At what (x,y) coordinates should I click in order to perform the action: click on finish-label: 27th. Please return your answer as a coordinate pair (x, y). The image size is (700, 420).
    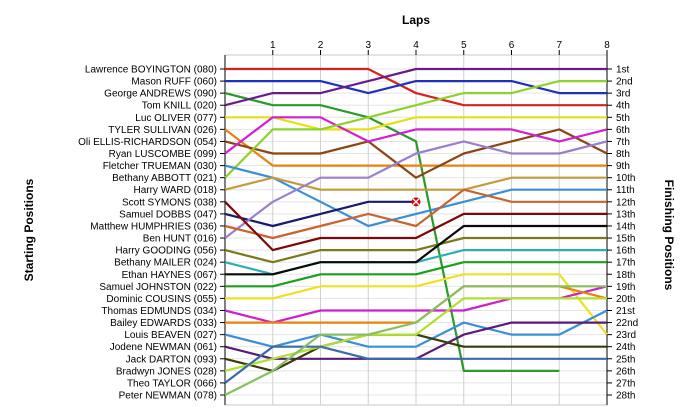
    Looking at the image, I should click on (625, 383).